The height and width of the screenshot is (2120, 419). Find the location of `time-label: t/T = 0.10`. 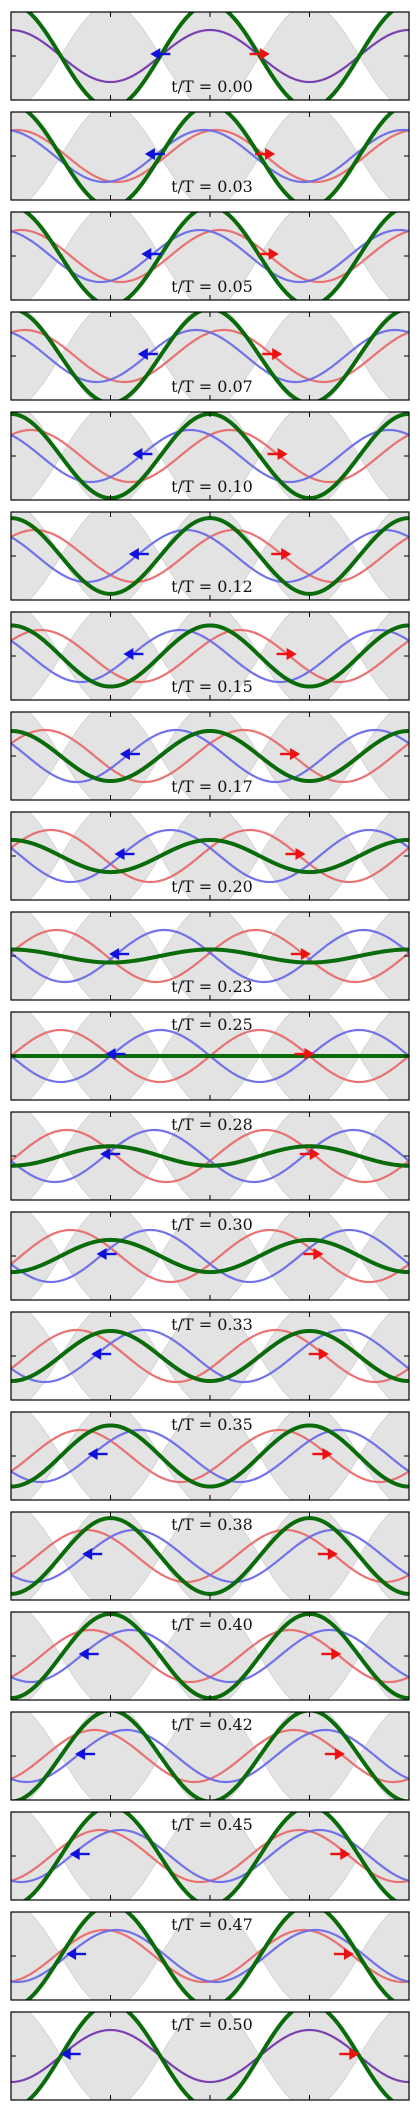

time-label: t/T = 0.10 is located at coordinates (212, 486).